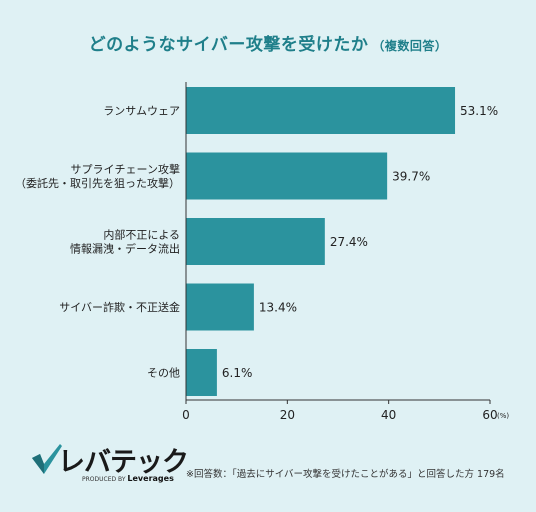  What do you see at coordinates (97, 183) in the screenshot?
I see `category-label-1-1: （委託先・取引先を狙った攻撃）` at bounding box center [97, 183].